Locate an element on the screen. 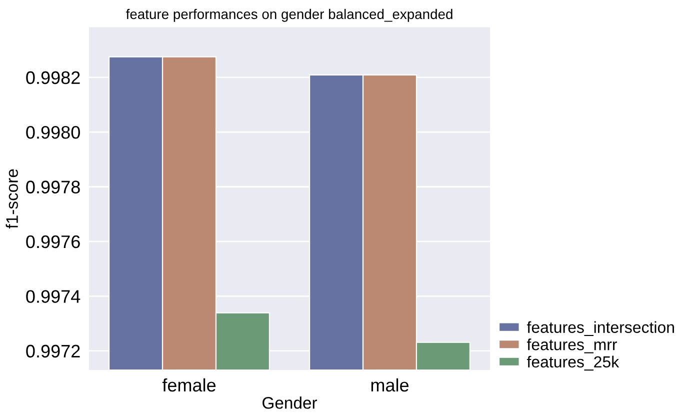  legend-label: features_intersection is located at coordinates (600, 328).